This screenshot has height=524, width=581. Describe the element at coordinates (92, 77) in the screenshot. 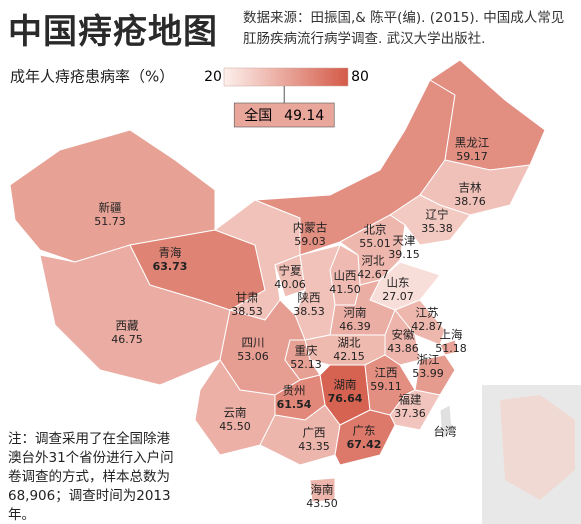

I see `legend-title: 成年人痔疮患病率（%）` at that location.